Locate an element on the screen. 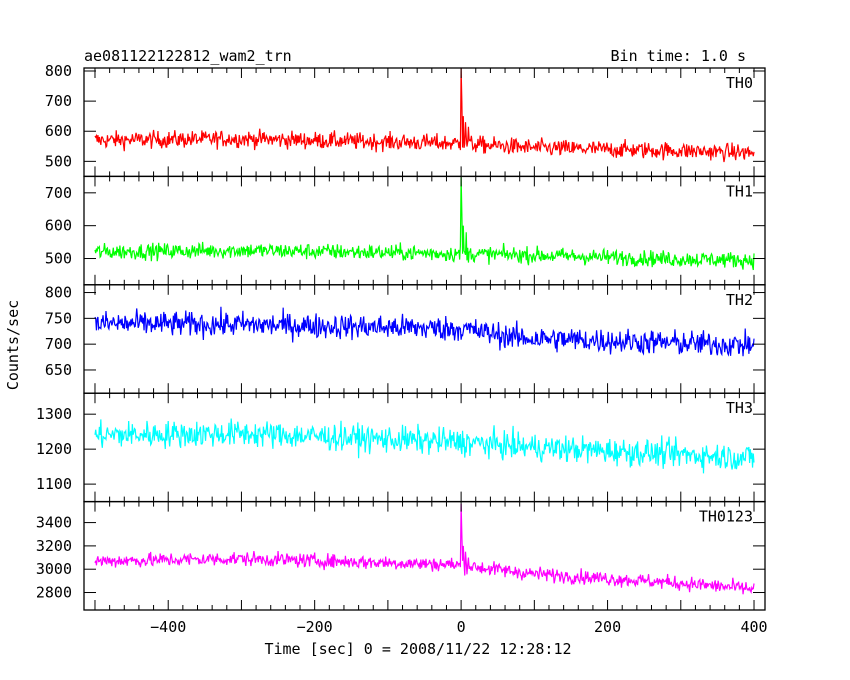 The height and width of the screenshot is (680, 850). y-tick-label: 650 is located at coordinates (58, 370).